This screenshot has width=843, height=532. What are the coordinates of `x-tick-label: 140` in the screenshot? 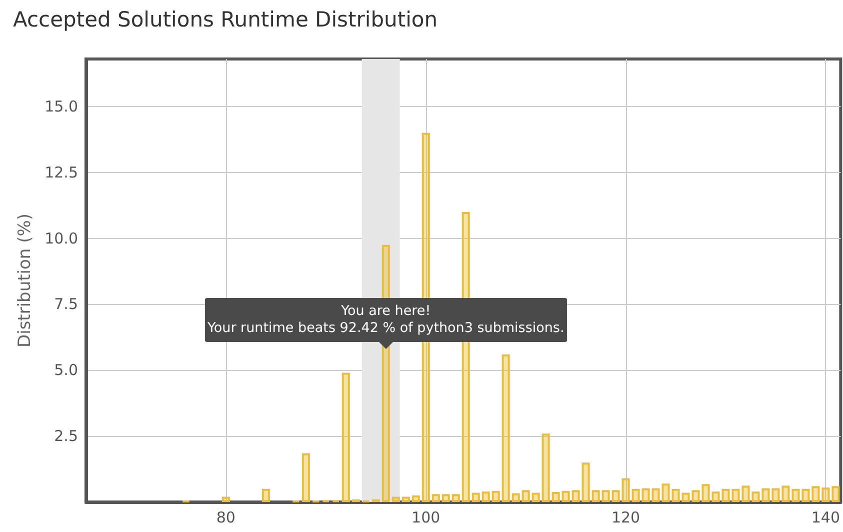 It's located at (825, 517).